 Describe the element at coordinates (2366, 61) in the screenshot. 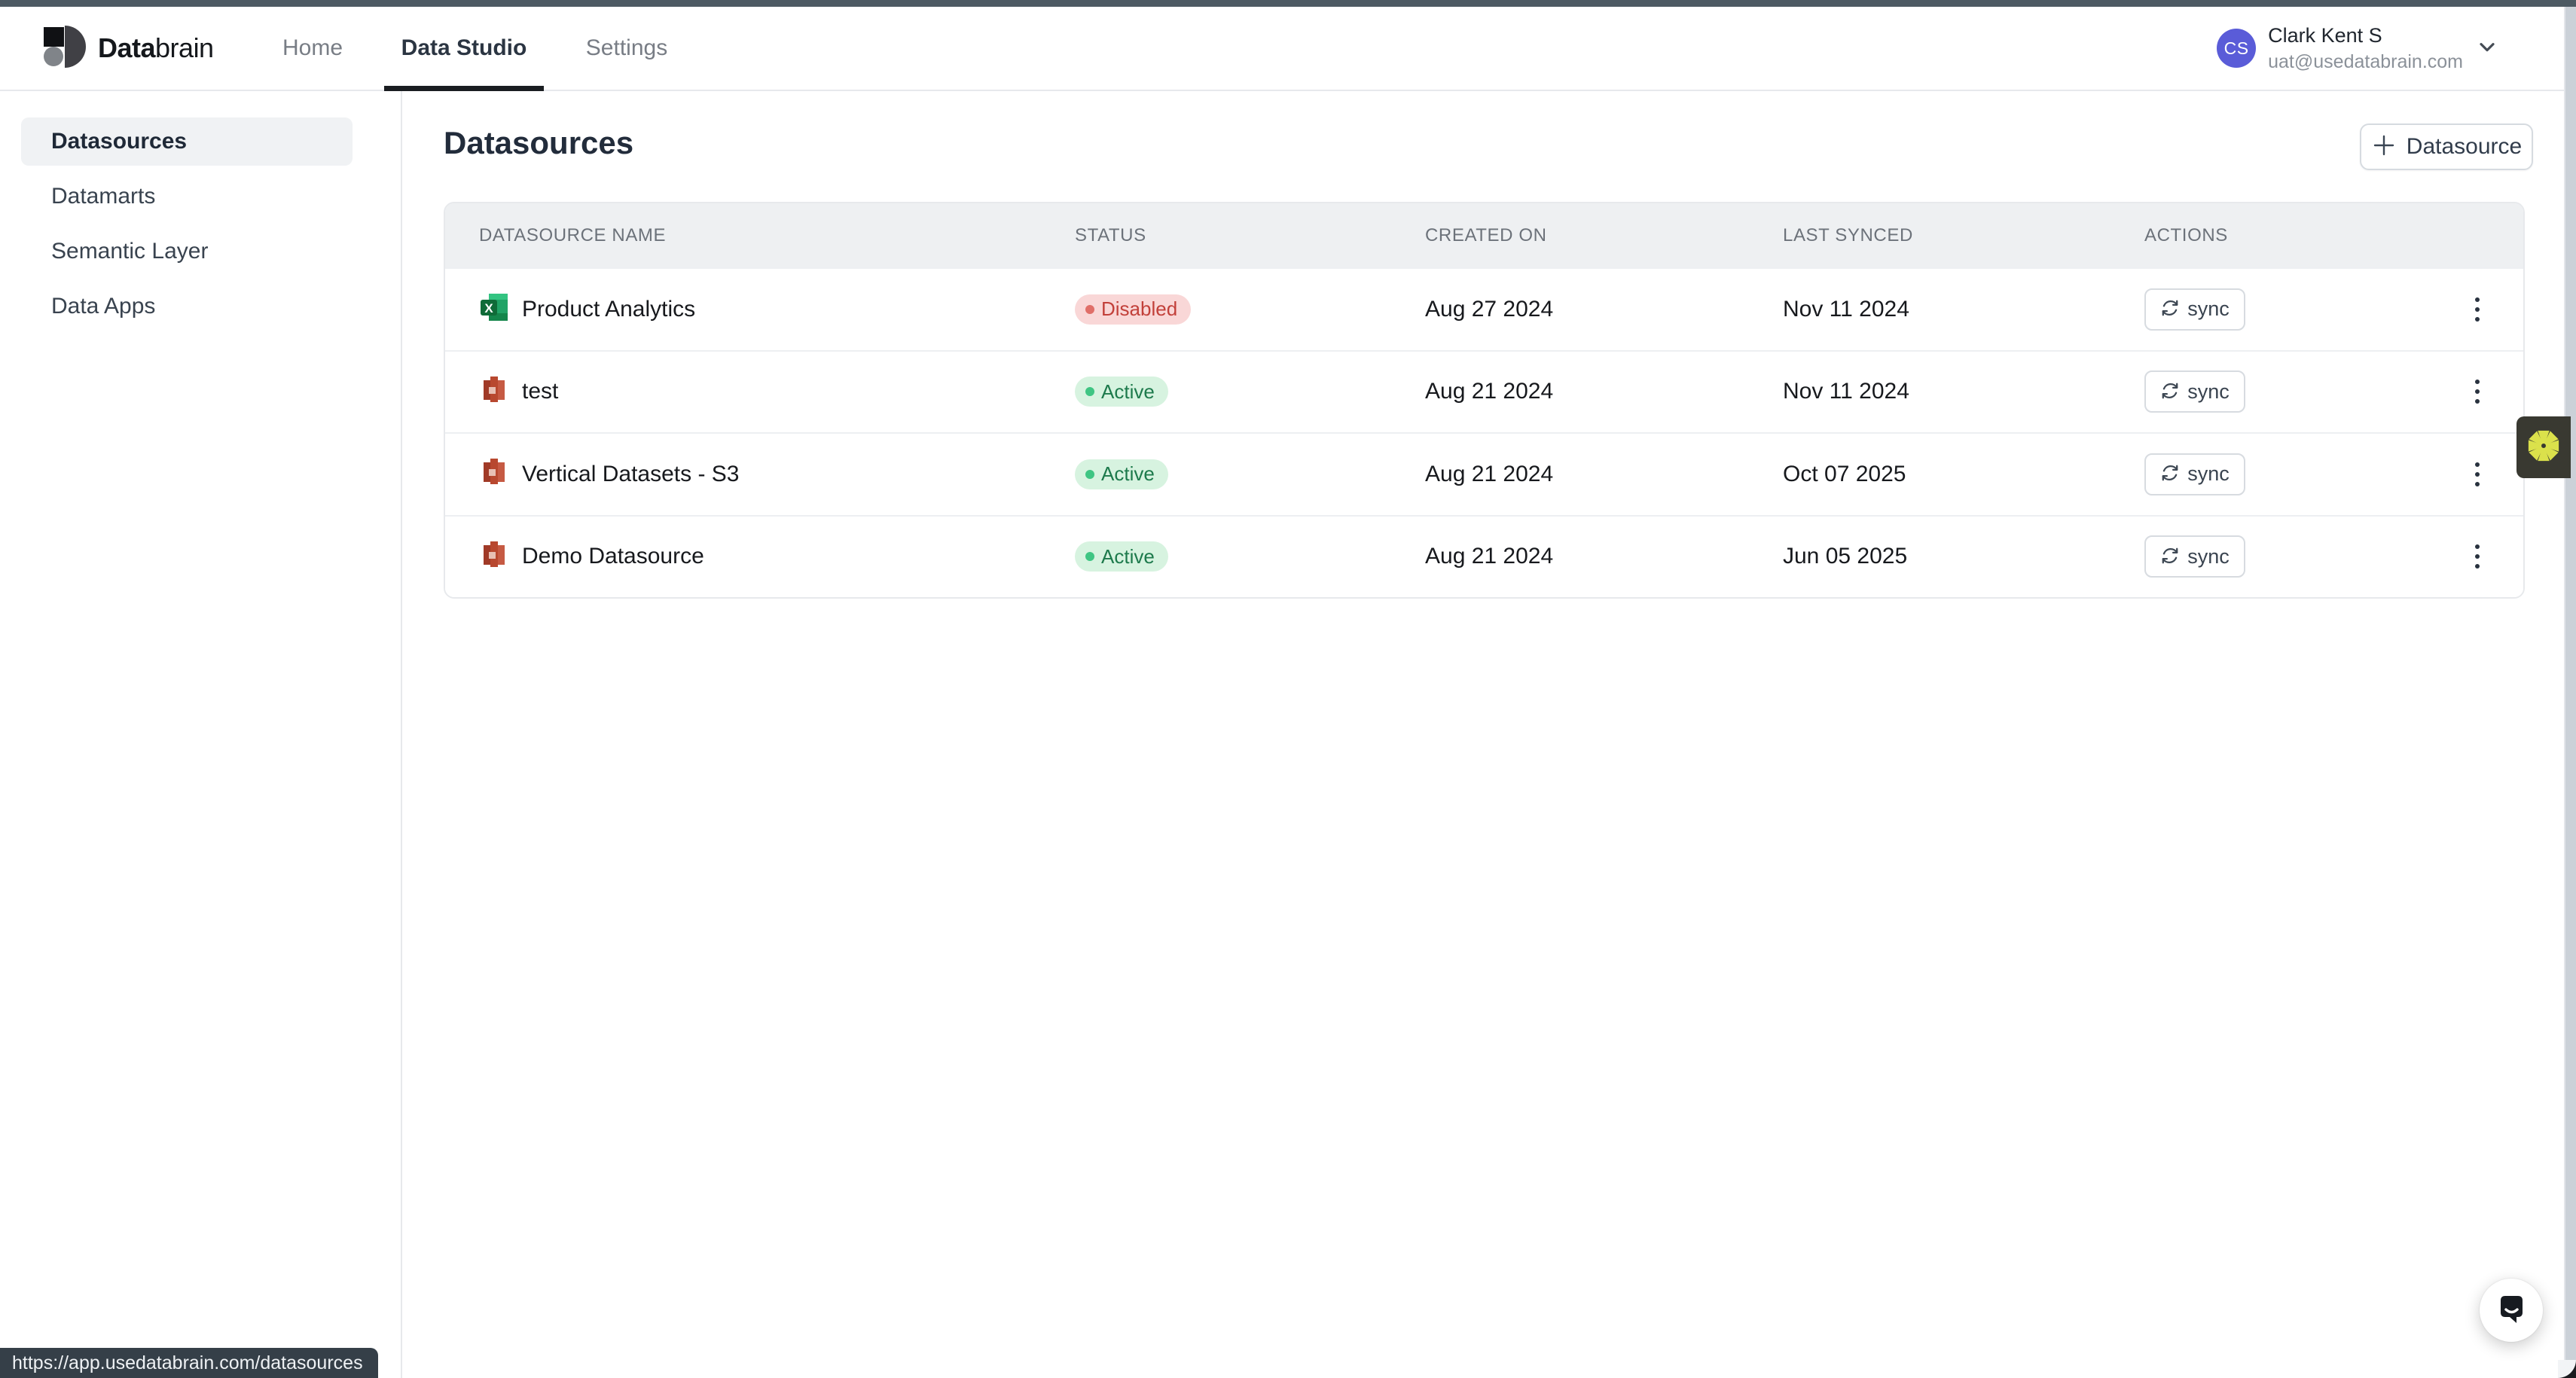

I see `user-email: uat@usedatabrain.com` at that location.